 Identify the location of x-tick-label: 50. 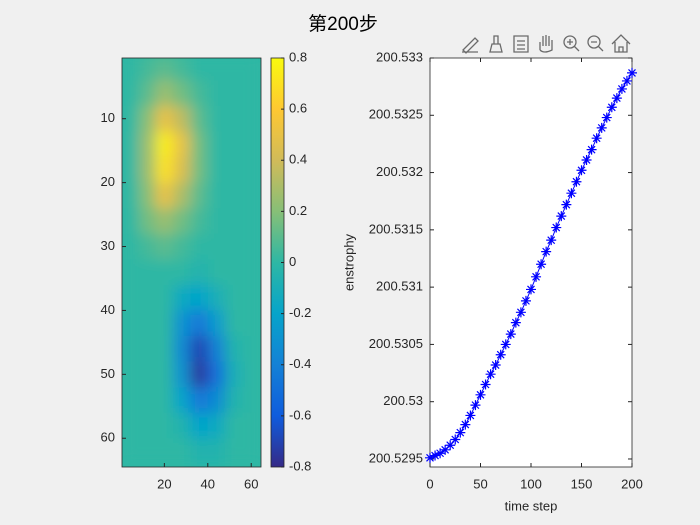
(480, 483).